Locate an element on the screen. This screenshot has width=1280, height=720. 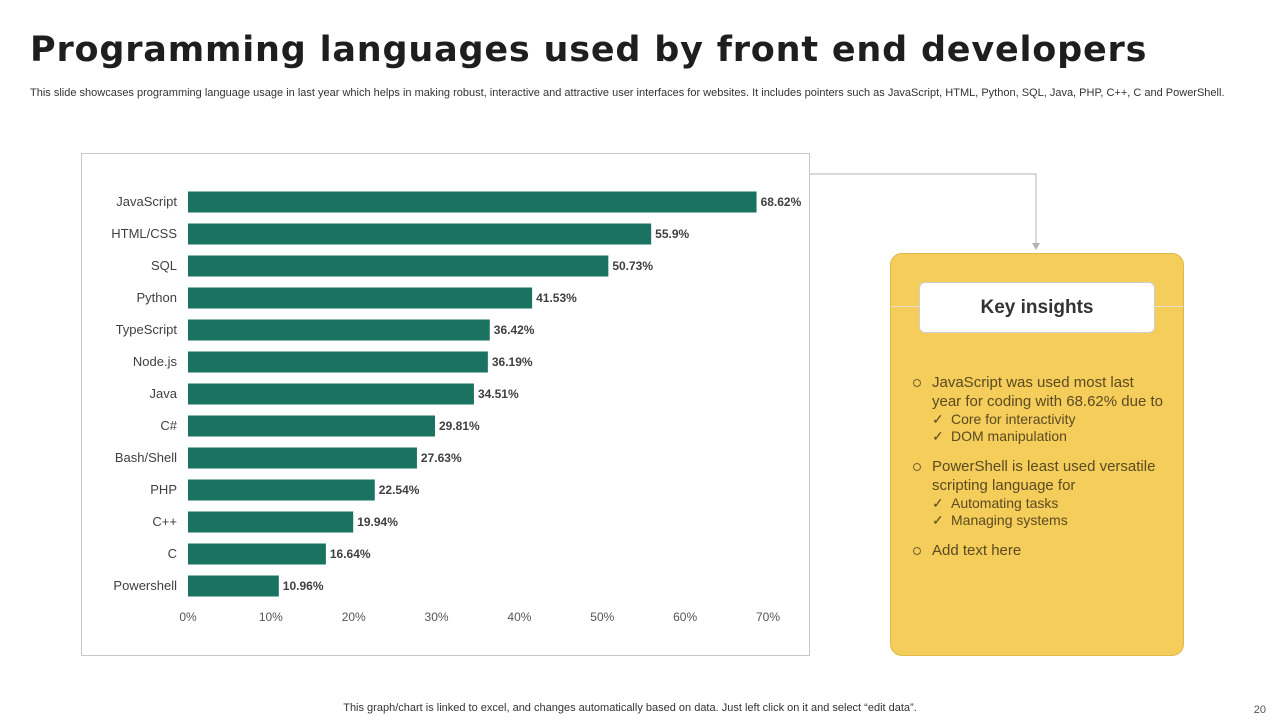
check-item-label: Managing systems is located at coordinates (1009, 520).